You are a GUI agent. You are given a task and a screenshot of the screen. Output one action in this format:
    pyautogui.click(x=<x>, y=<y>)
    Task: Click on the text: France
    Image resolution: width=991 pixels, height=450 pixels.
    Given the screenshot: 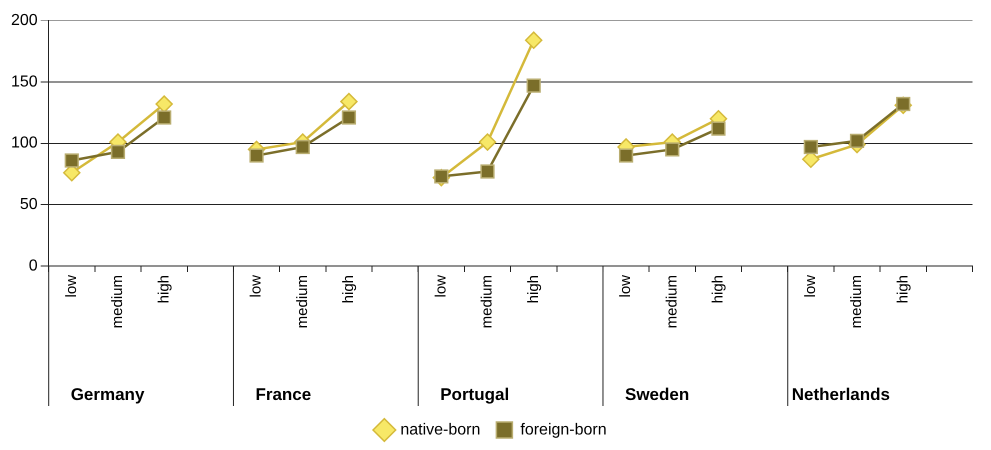 What is the action you would take?
    pyautogui.click(x=283, y=394)
    